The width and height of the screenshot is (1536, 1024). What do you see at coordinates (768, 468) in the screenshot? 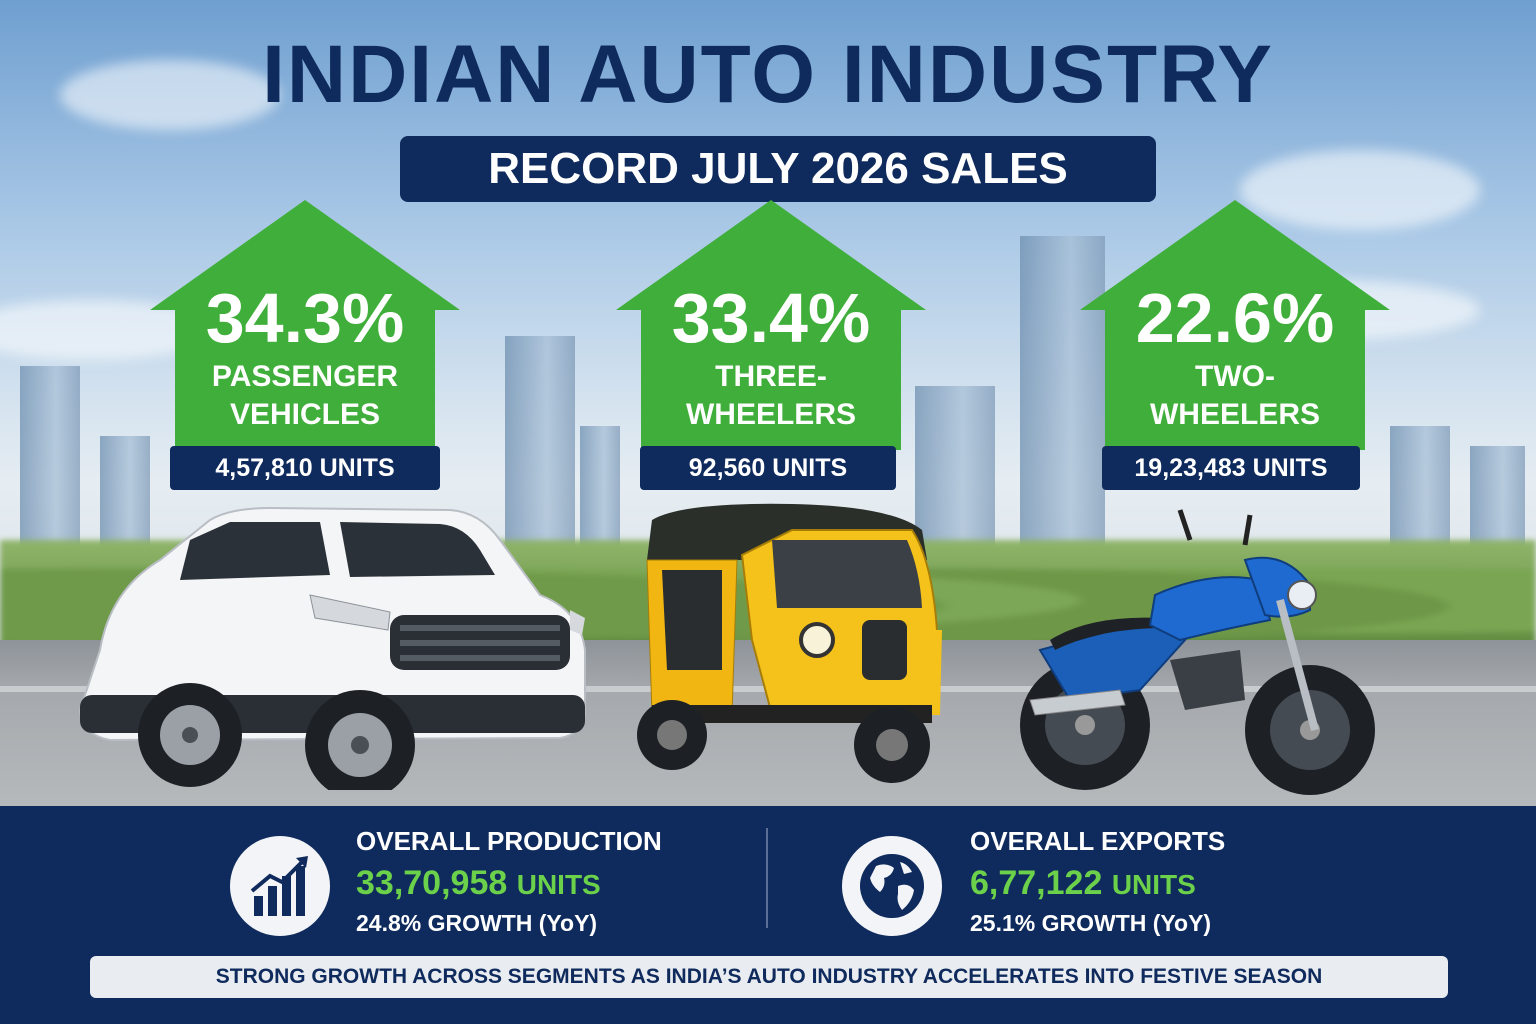
I see `units-badge-three-wheelers: 92,560 UNITS` at bounding box center [768, 468].